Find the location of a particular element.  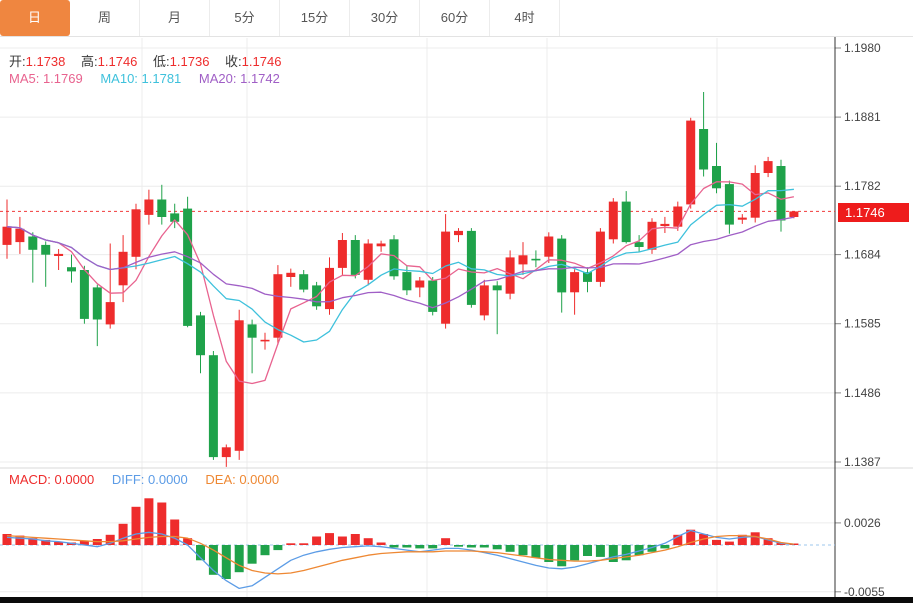

svg-text: 1.1980 is located at coordinates (862, 48).